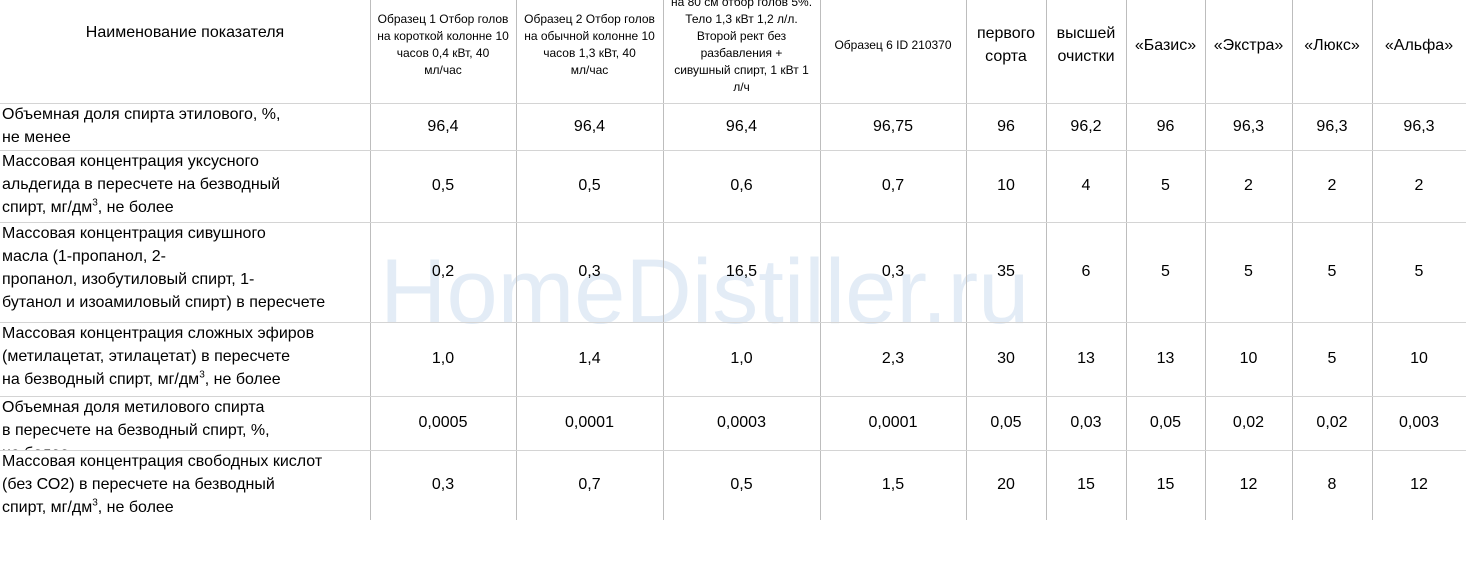 The width and height of the screenshot is (1466, 574). Describe the element at coordinates (186, 379) in the screenshot. I see `label-line: на безводный спирт, мг/дм3, не более` at that location.